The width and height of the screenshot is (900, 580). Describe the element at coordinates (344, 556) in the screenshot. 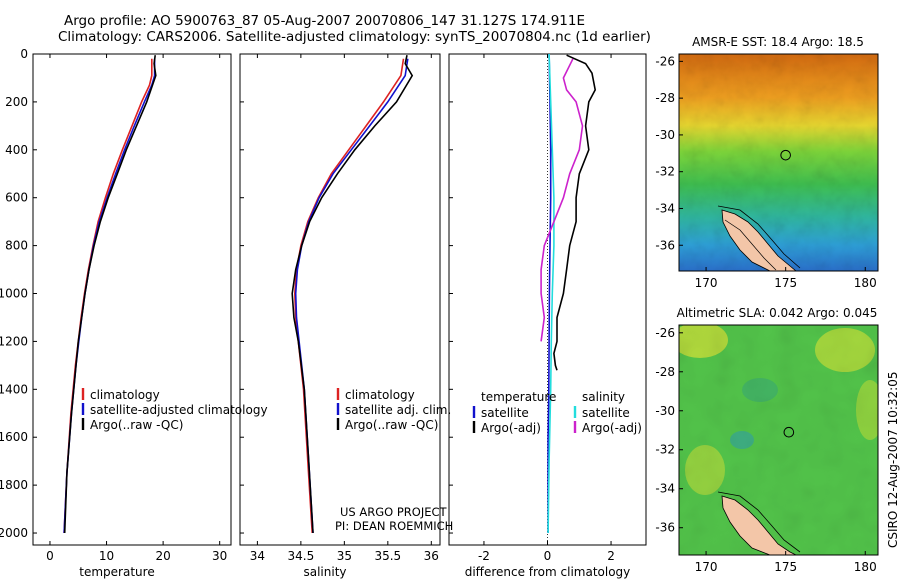

I see `x-tick-label: 35` at that location.